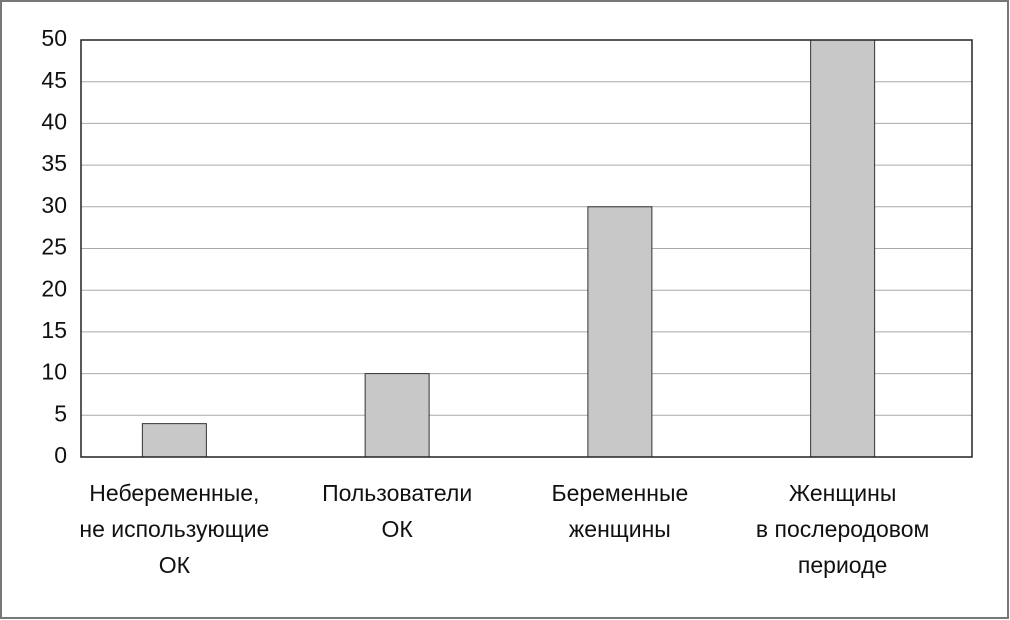  What do you see at coordinates (54, 330) in the screenshot?
I see `y-tick-label: 15` at bounding box center [54, 330].